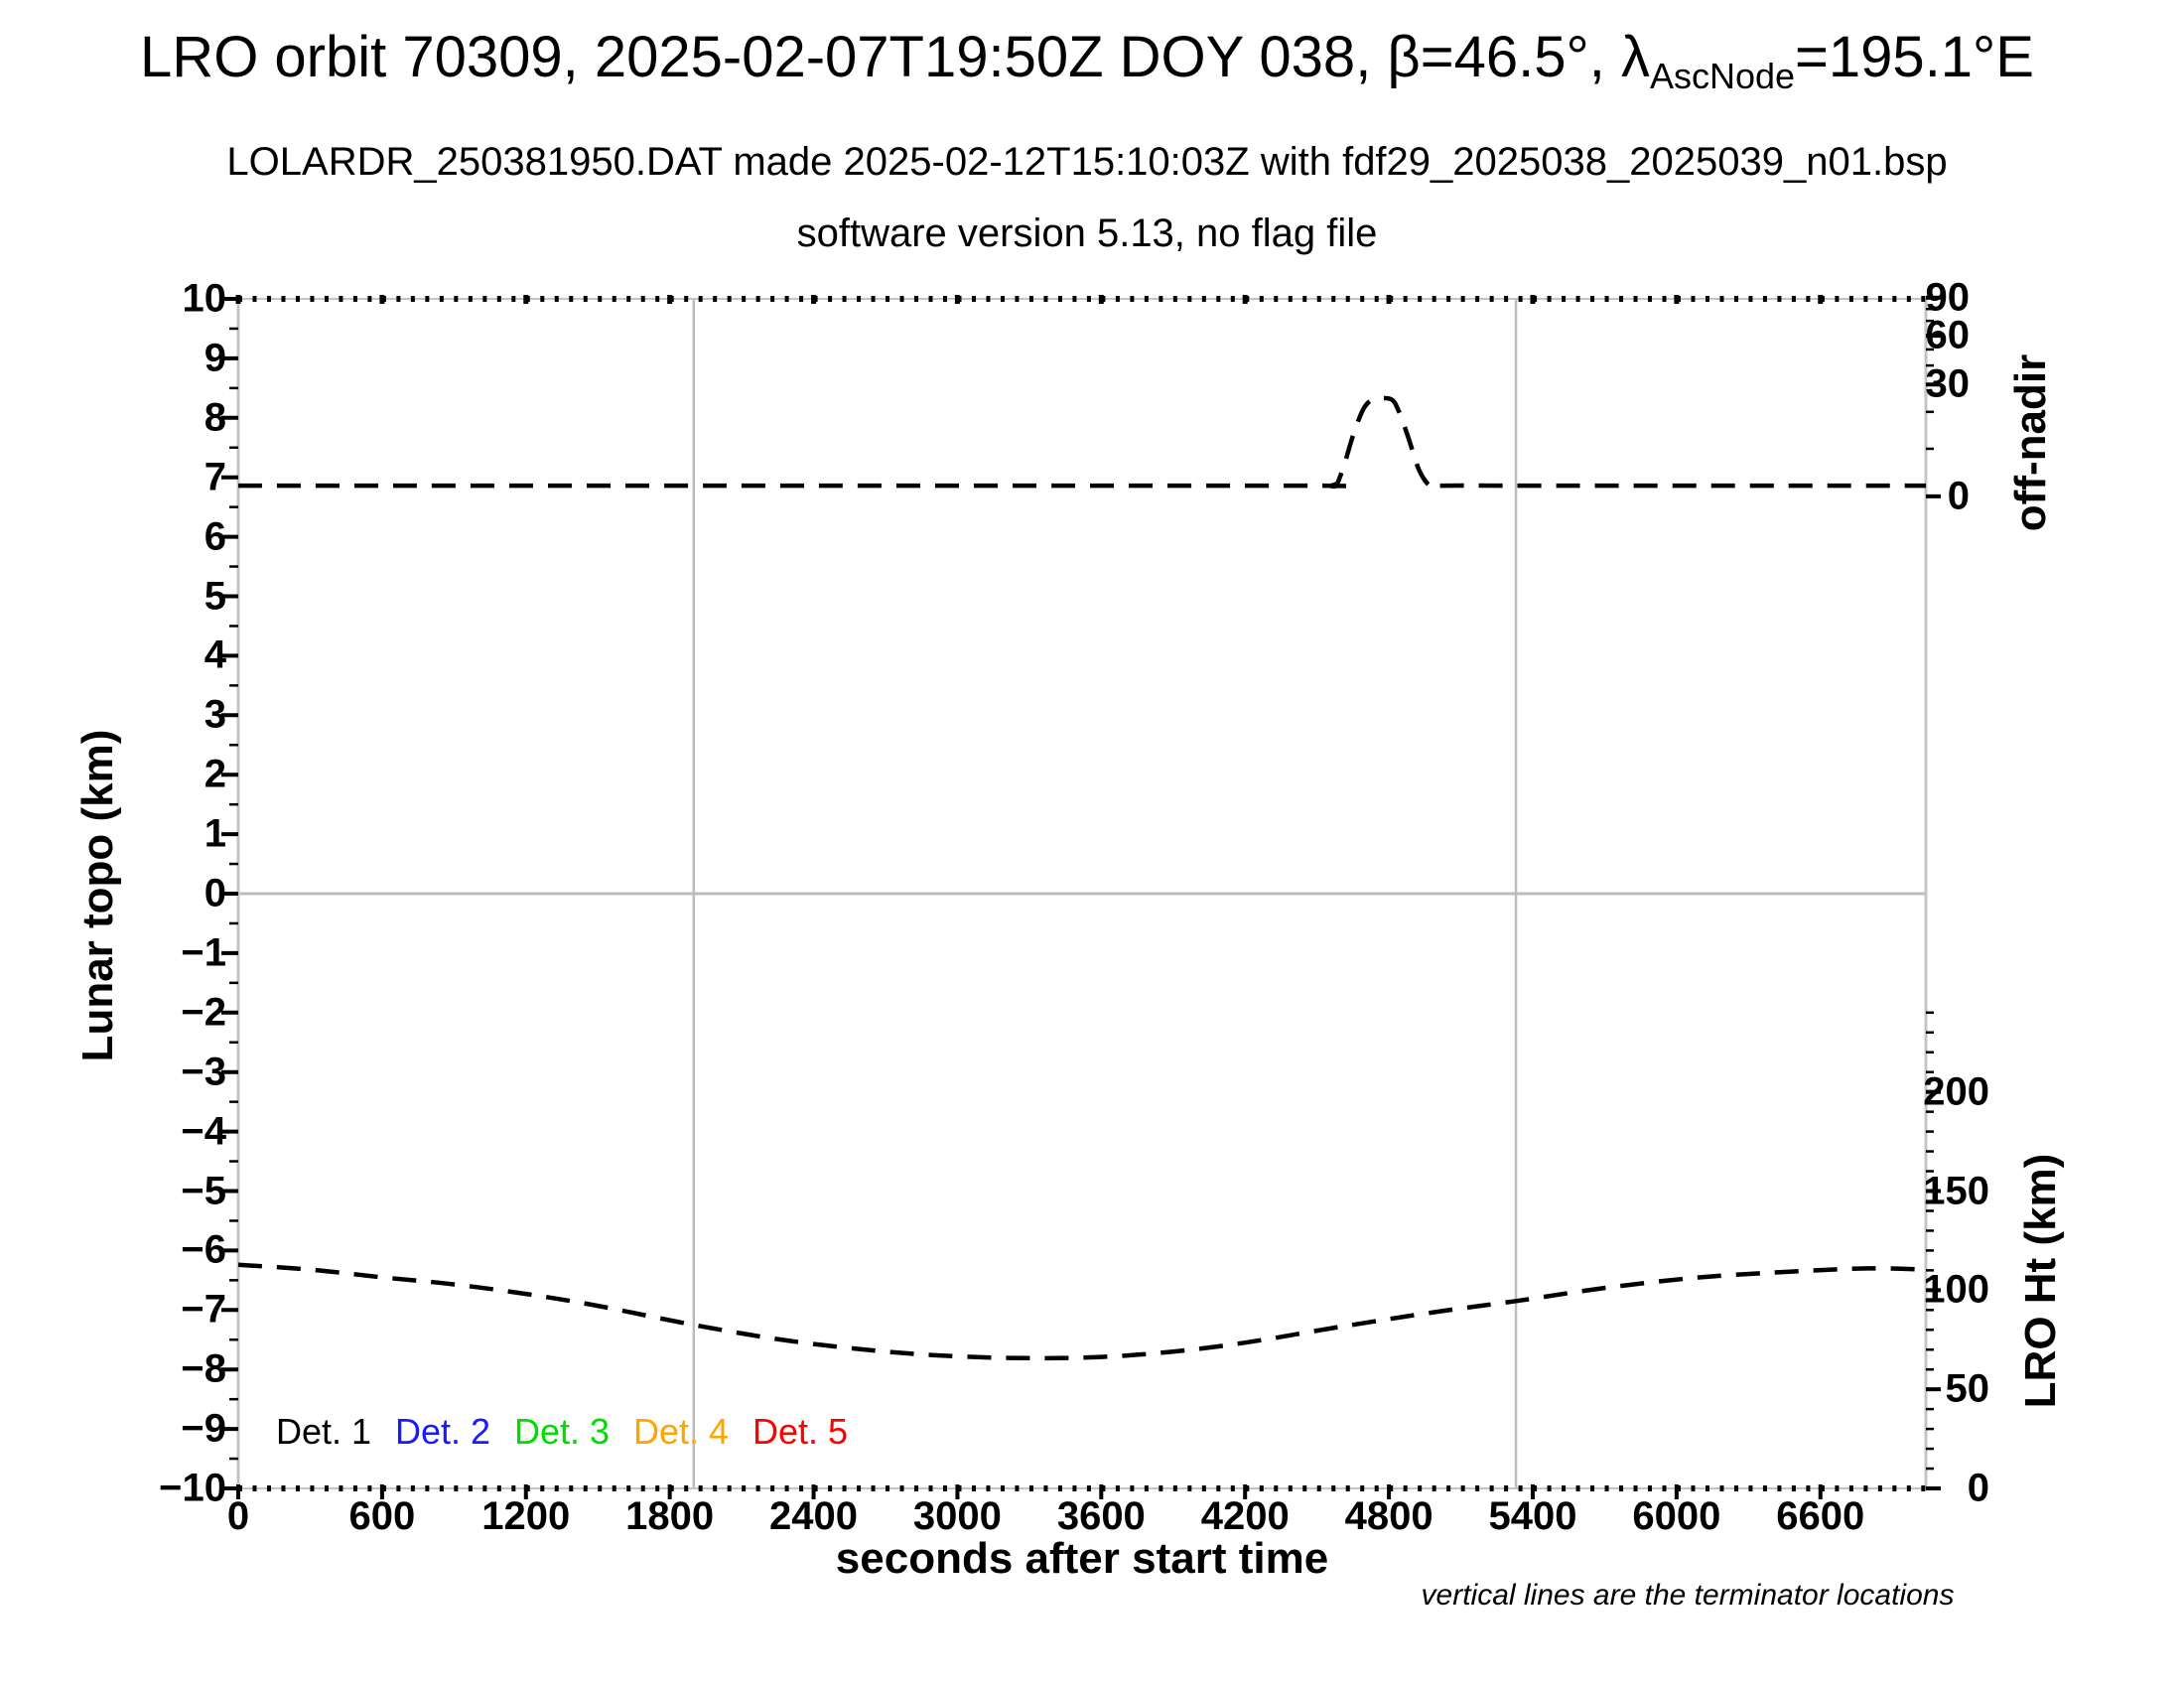  What do you see at coordinates (215, 774) in the screenshot?
I see `y-tick-label: 2` at bounding box center [215, 774].